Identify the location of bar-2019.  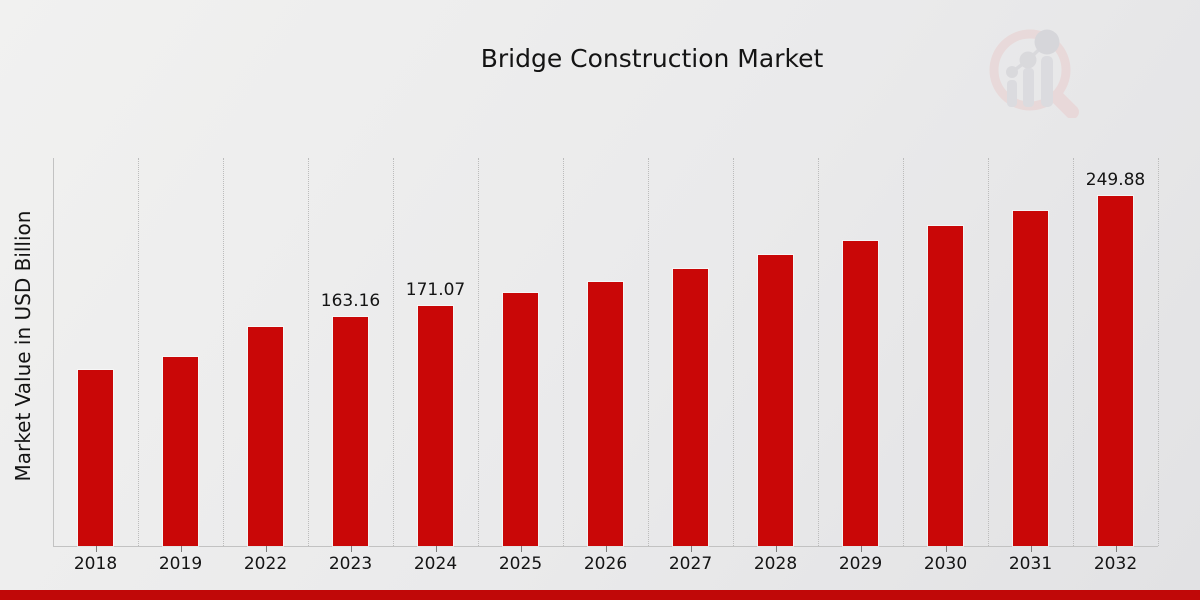
(180, 451).